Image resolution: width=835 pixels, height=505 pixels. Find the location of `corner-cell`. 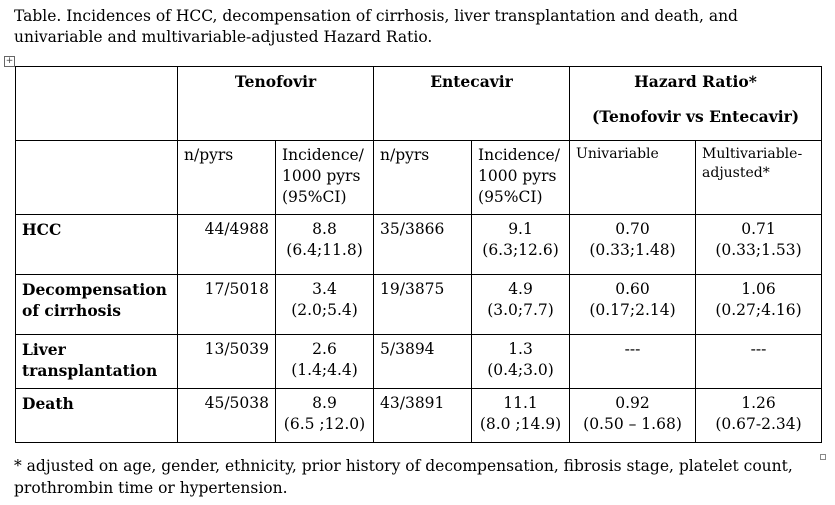

corner-cell is located at coordinates (96, 103).